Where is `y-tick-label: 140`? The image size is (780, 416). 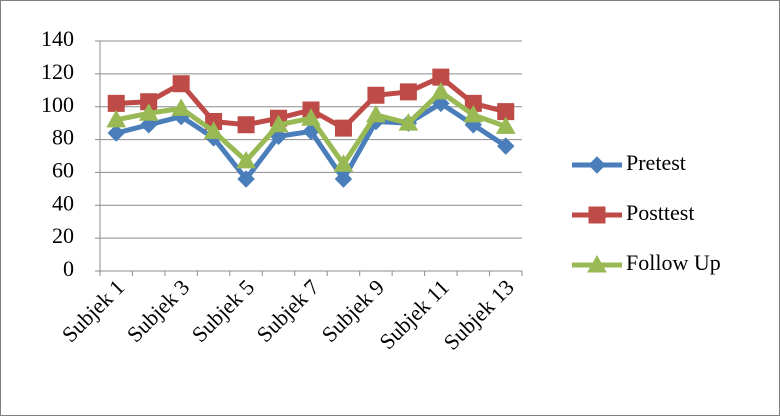 y-tick-label: 140 is located at coordinates (57, 38).